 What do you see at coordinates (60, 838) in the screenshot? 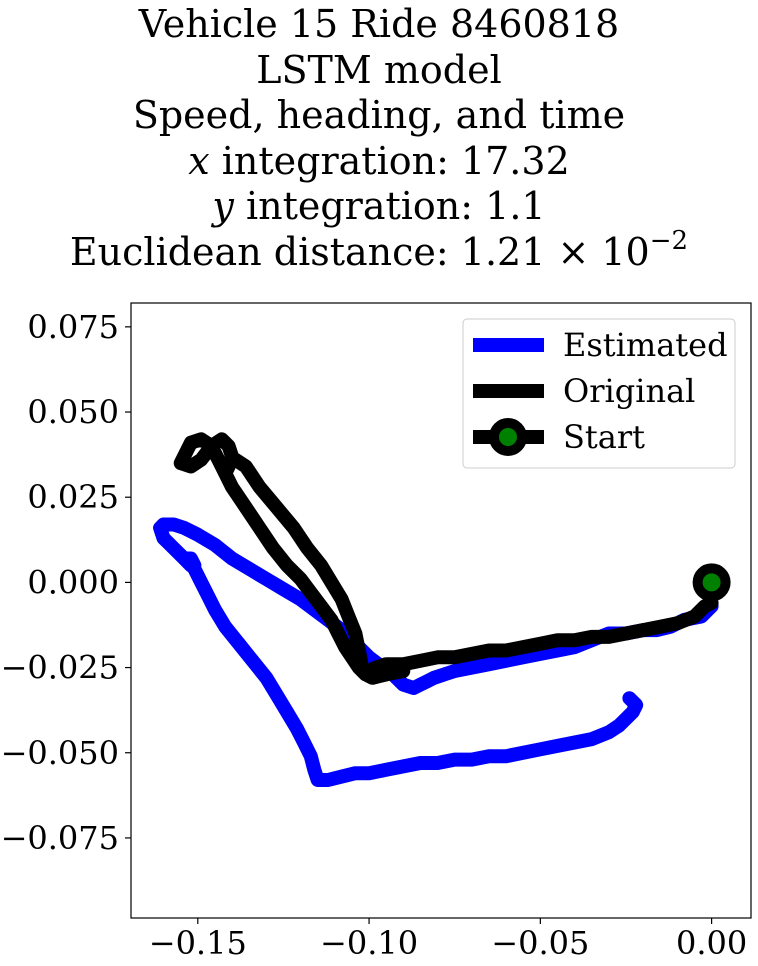
I see `y-tick-label: −0.075` at bounding box center [60, 838].